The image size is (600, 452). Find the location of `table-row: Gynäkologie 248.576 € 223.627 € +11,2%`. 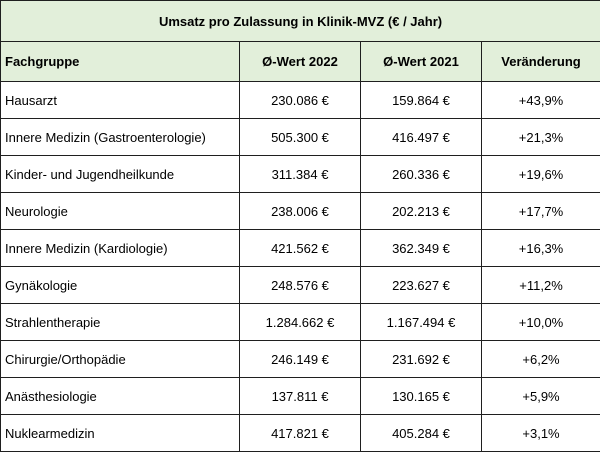

table-row: Gynäkologie 248.576 € 223.627 € +11,2% is located at coordinates (300, 285).